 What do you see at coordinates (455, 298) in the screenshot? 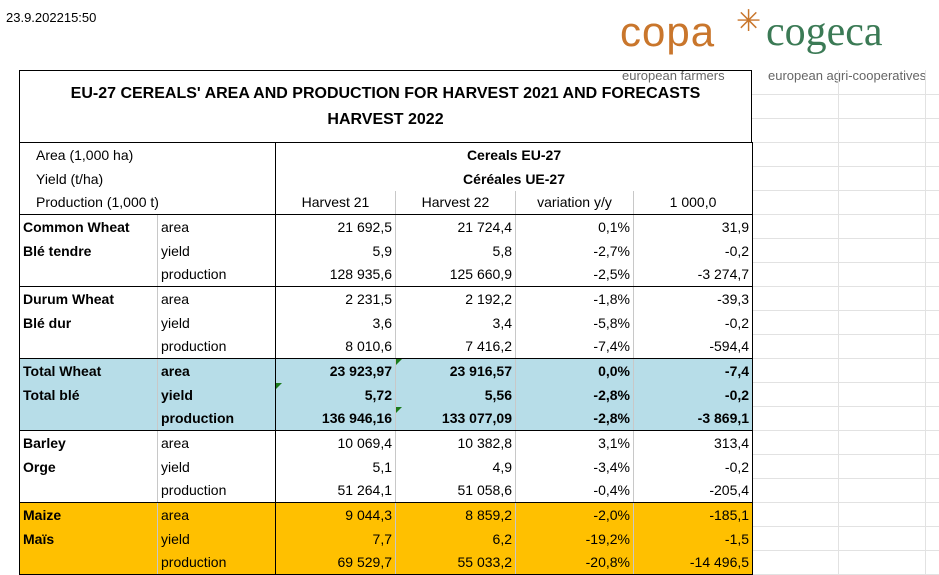
I see `harvest-22-value: 2 192,2` at bounding box center [455, 298].